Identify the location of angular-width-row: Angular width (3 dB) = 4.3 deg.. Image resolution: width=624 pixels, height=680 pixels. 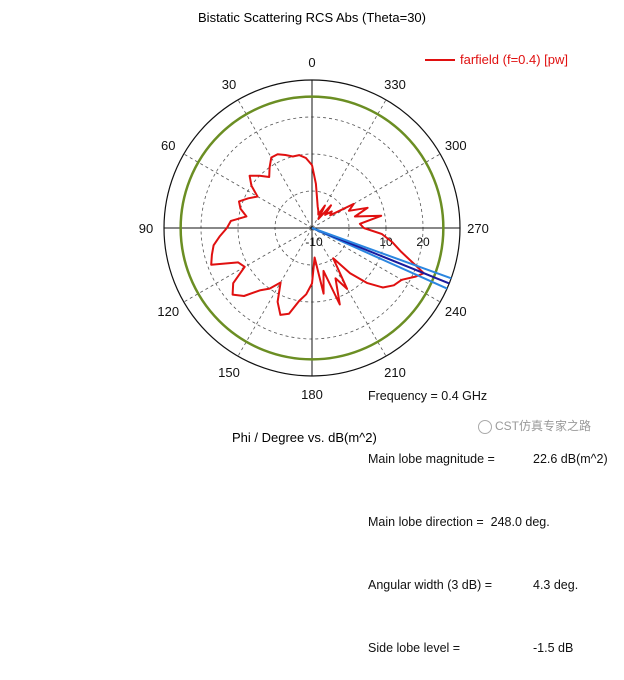
(473, 585).